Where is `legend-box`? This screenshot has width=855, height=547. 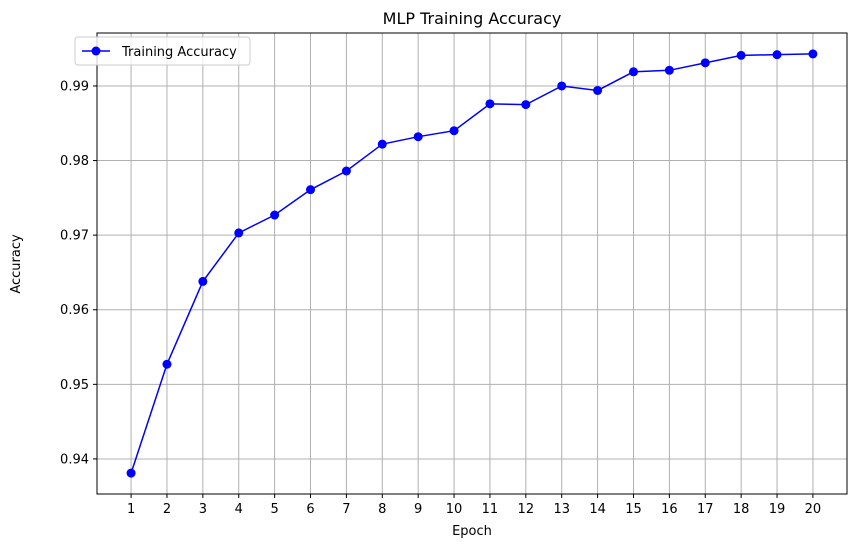
legend-box is located at coordinates (162, 51).